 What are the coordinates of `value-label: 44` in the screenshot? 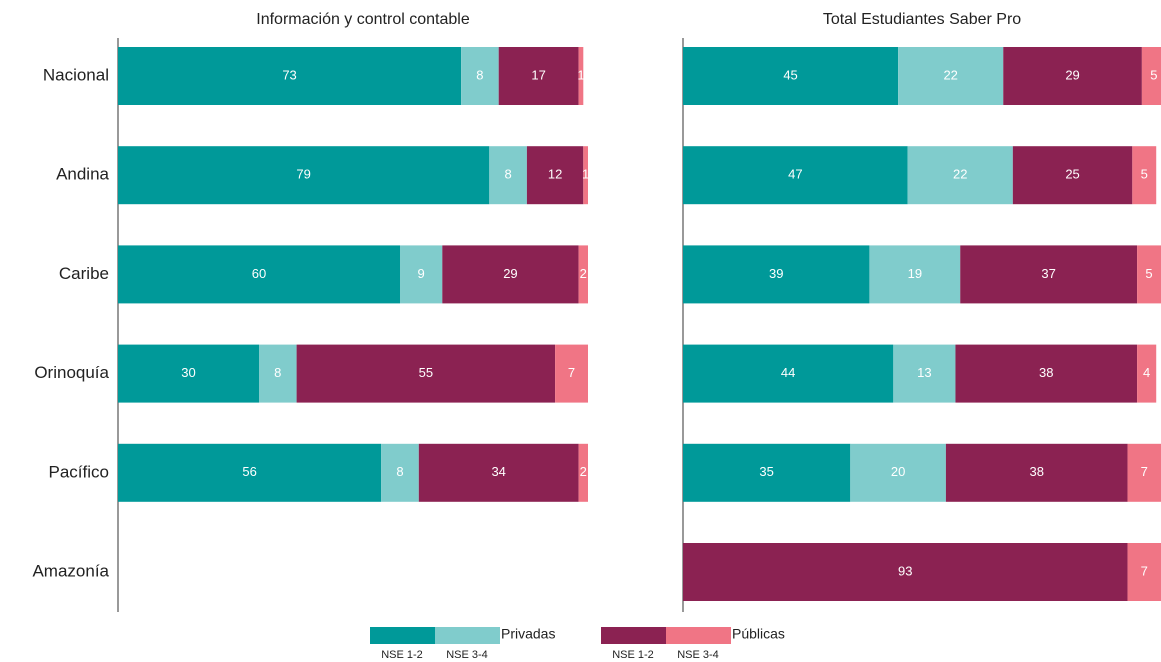 It's located at (788, 372).